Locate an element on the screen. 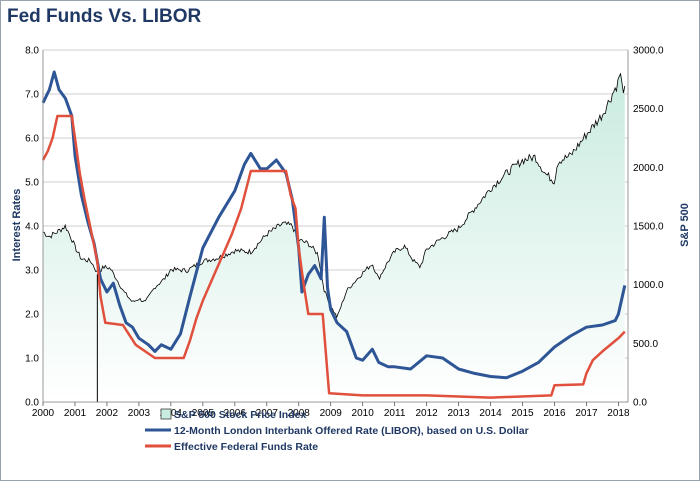 This screenshot has height=481, width=700. x-tick-label: 2014 is located at coordinates (490, 413).